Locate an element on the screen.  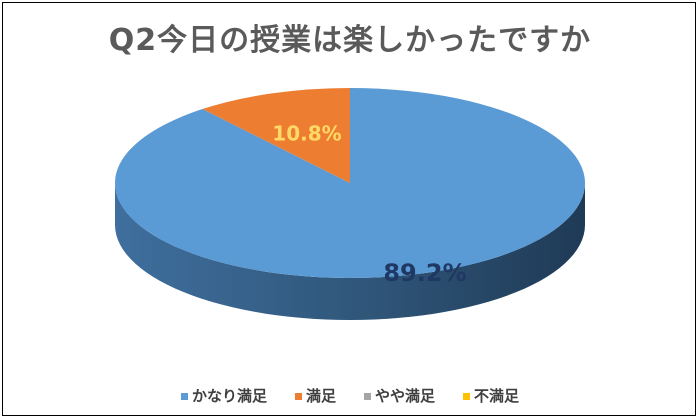
data-label-0: 89.2% is located at coordinates (424, 273).